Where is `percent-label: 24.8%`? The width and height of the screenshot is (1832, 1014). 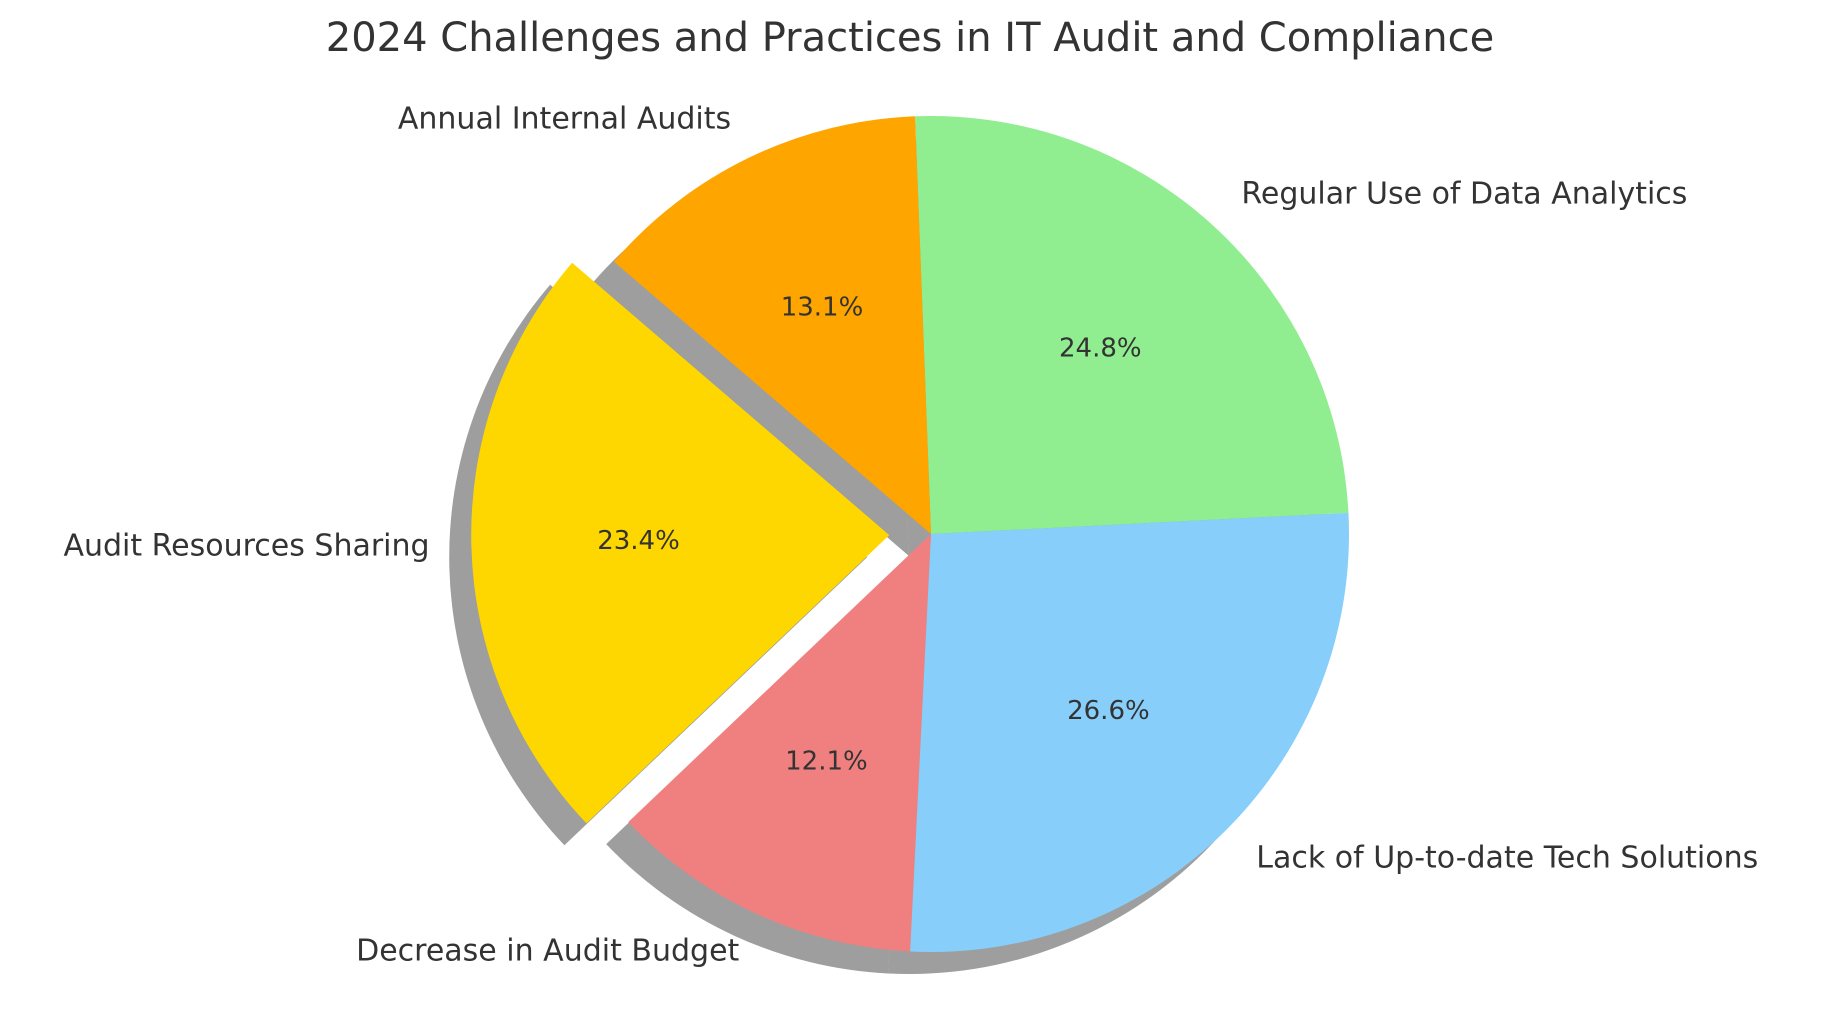
percent-label: 24.8% is located at coordinates (1100, 348).